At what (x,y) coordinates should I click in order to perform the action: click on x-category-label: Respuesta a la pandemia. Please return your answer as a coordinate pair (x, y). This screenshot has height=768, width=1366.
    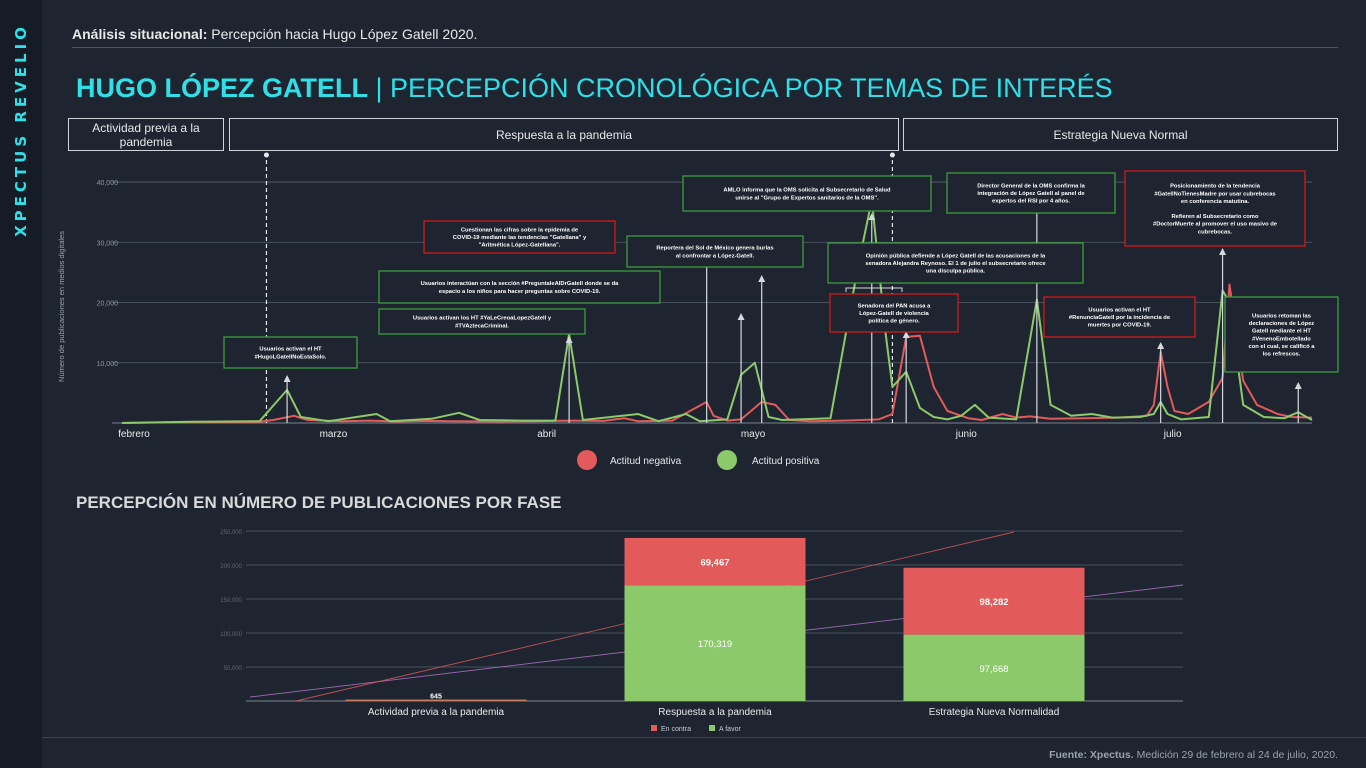
    Looking at the image, I should click on (715, 712).